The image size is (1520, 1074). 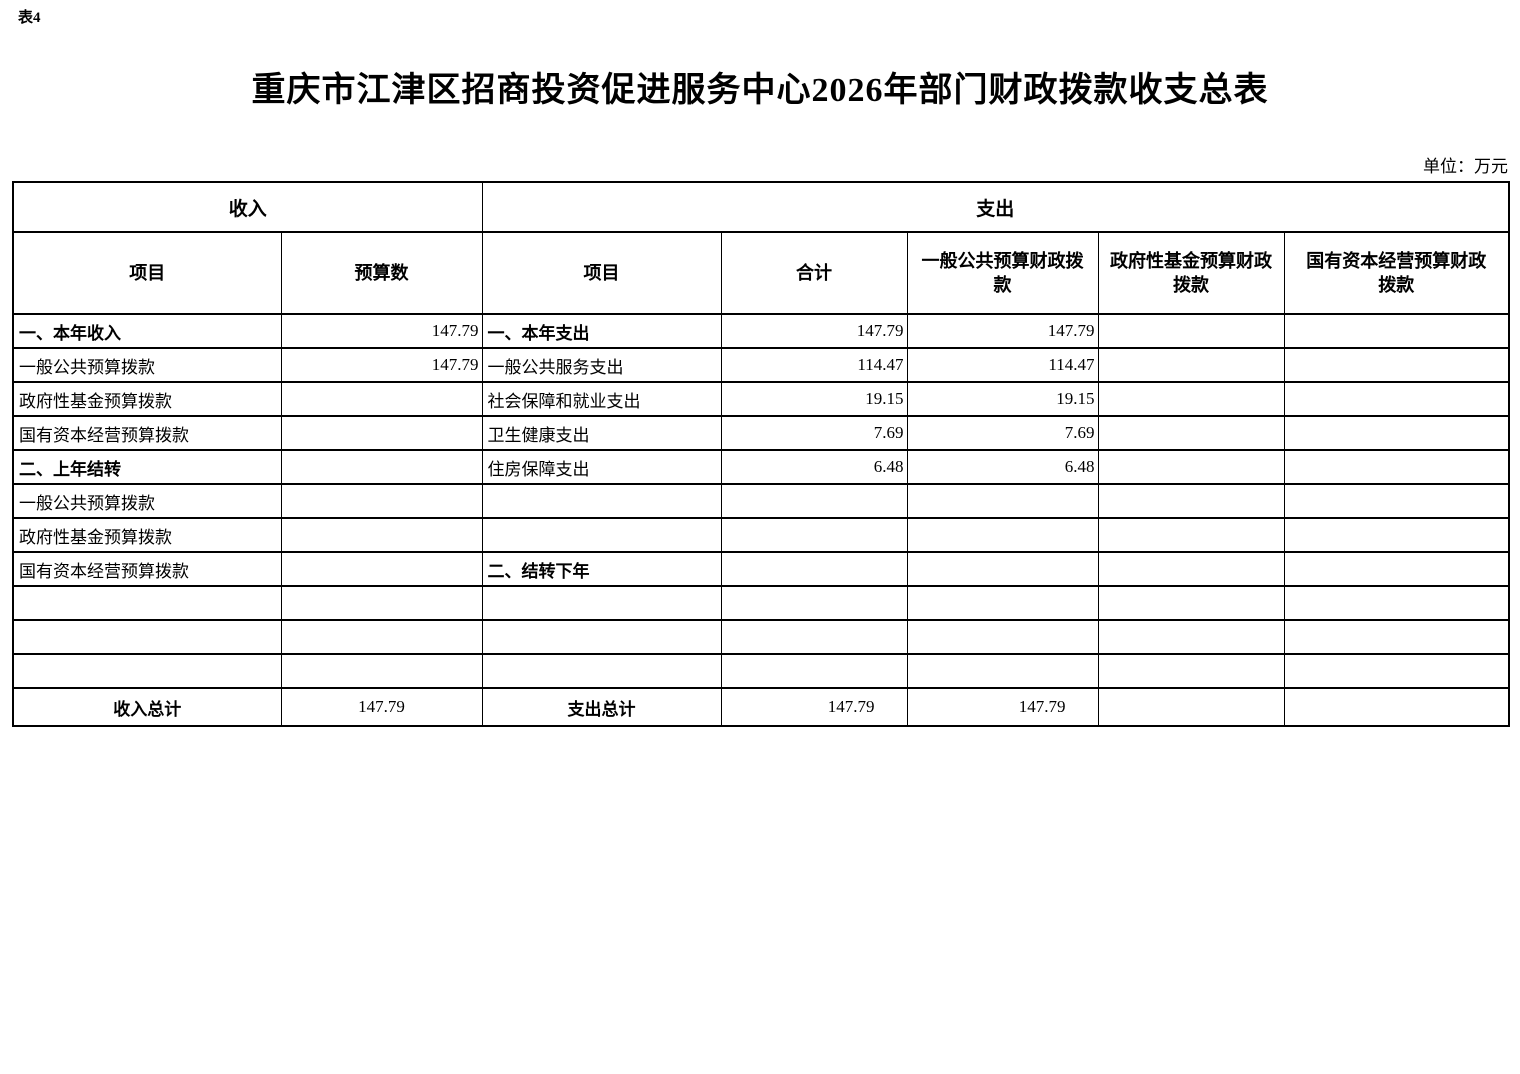 What do you see at coordinates (814, 399) in the screenshot?
I see `cell-exp-total: 19.15` at bounding box center [814, 399].